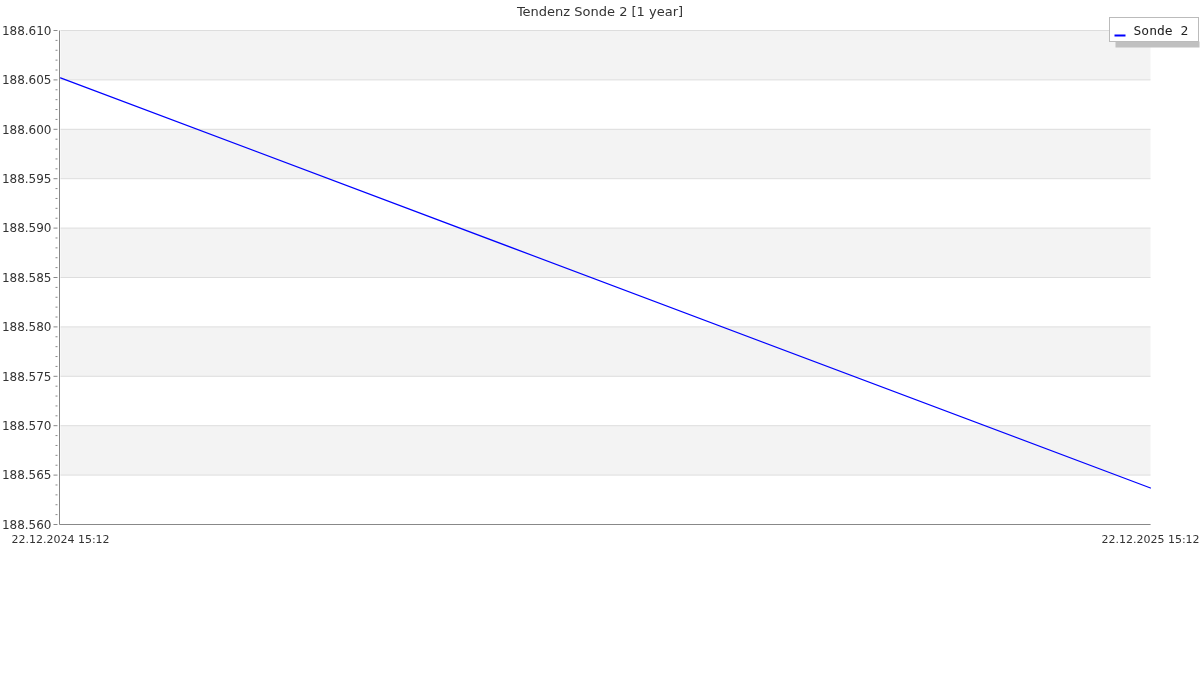 This screenshot has width=1200, height=700. Describe the element at coordinates (60, 539) in the screenshot. I see `x-tick-label: 22.12.2024 15:12` at that location.